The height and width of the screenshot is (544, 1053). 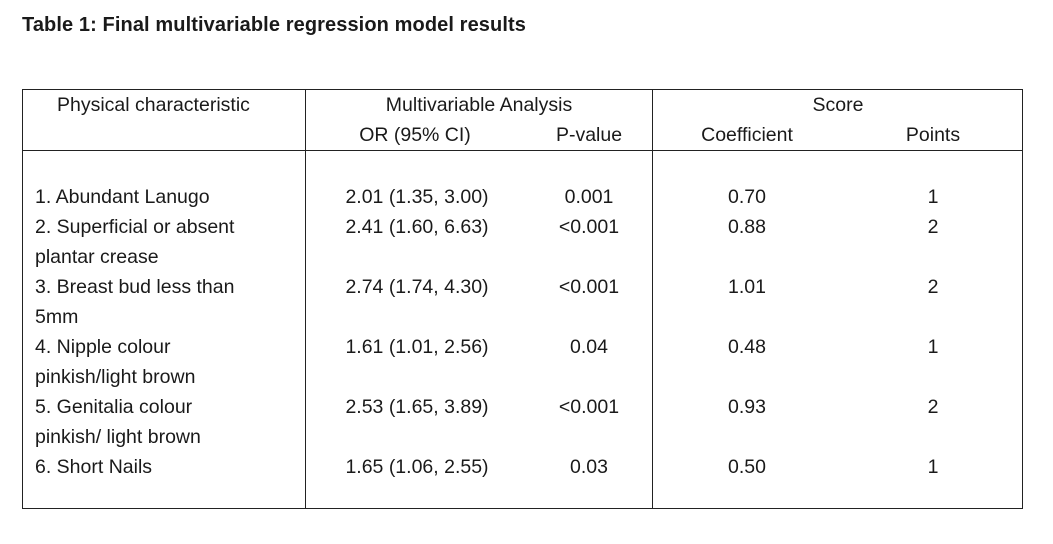 What do you see at coordinates (747, 197) in the screenshot?
I see `row-1-coef: 0.70` at bounding box center [747, 197].